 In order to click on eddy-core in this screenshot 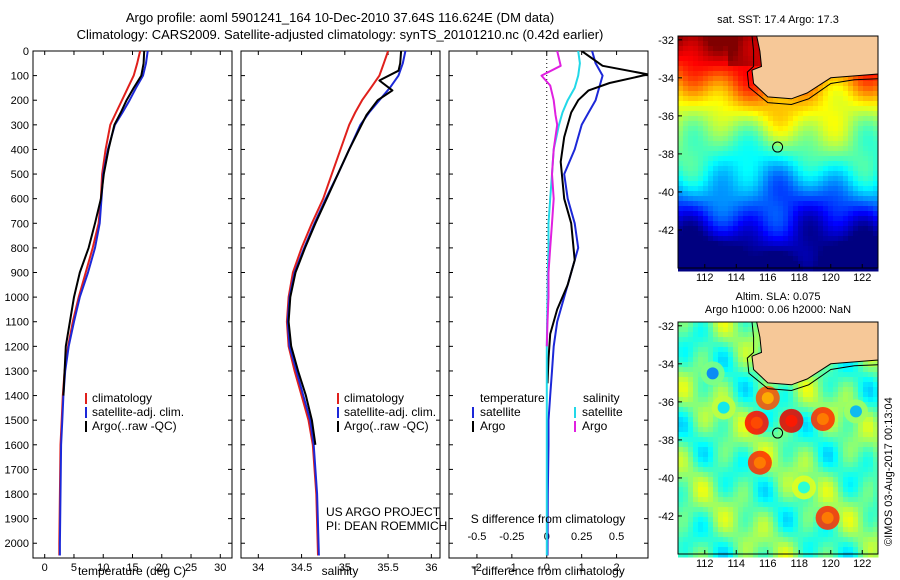, I will do `click(822, 418)`.